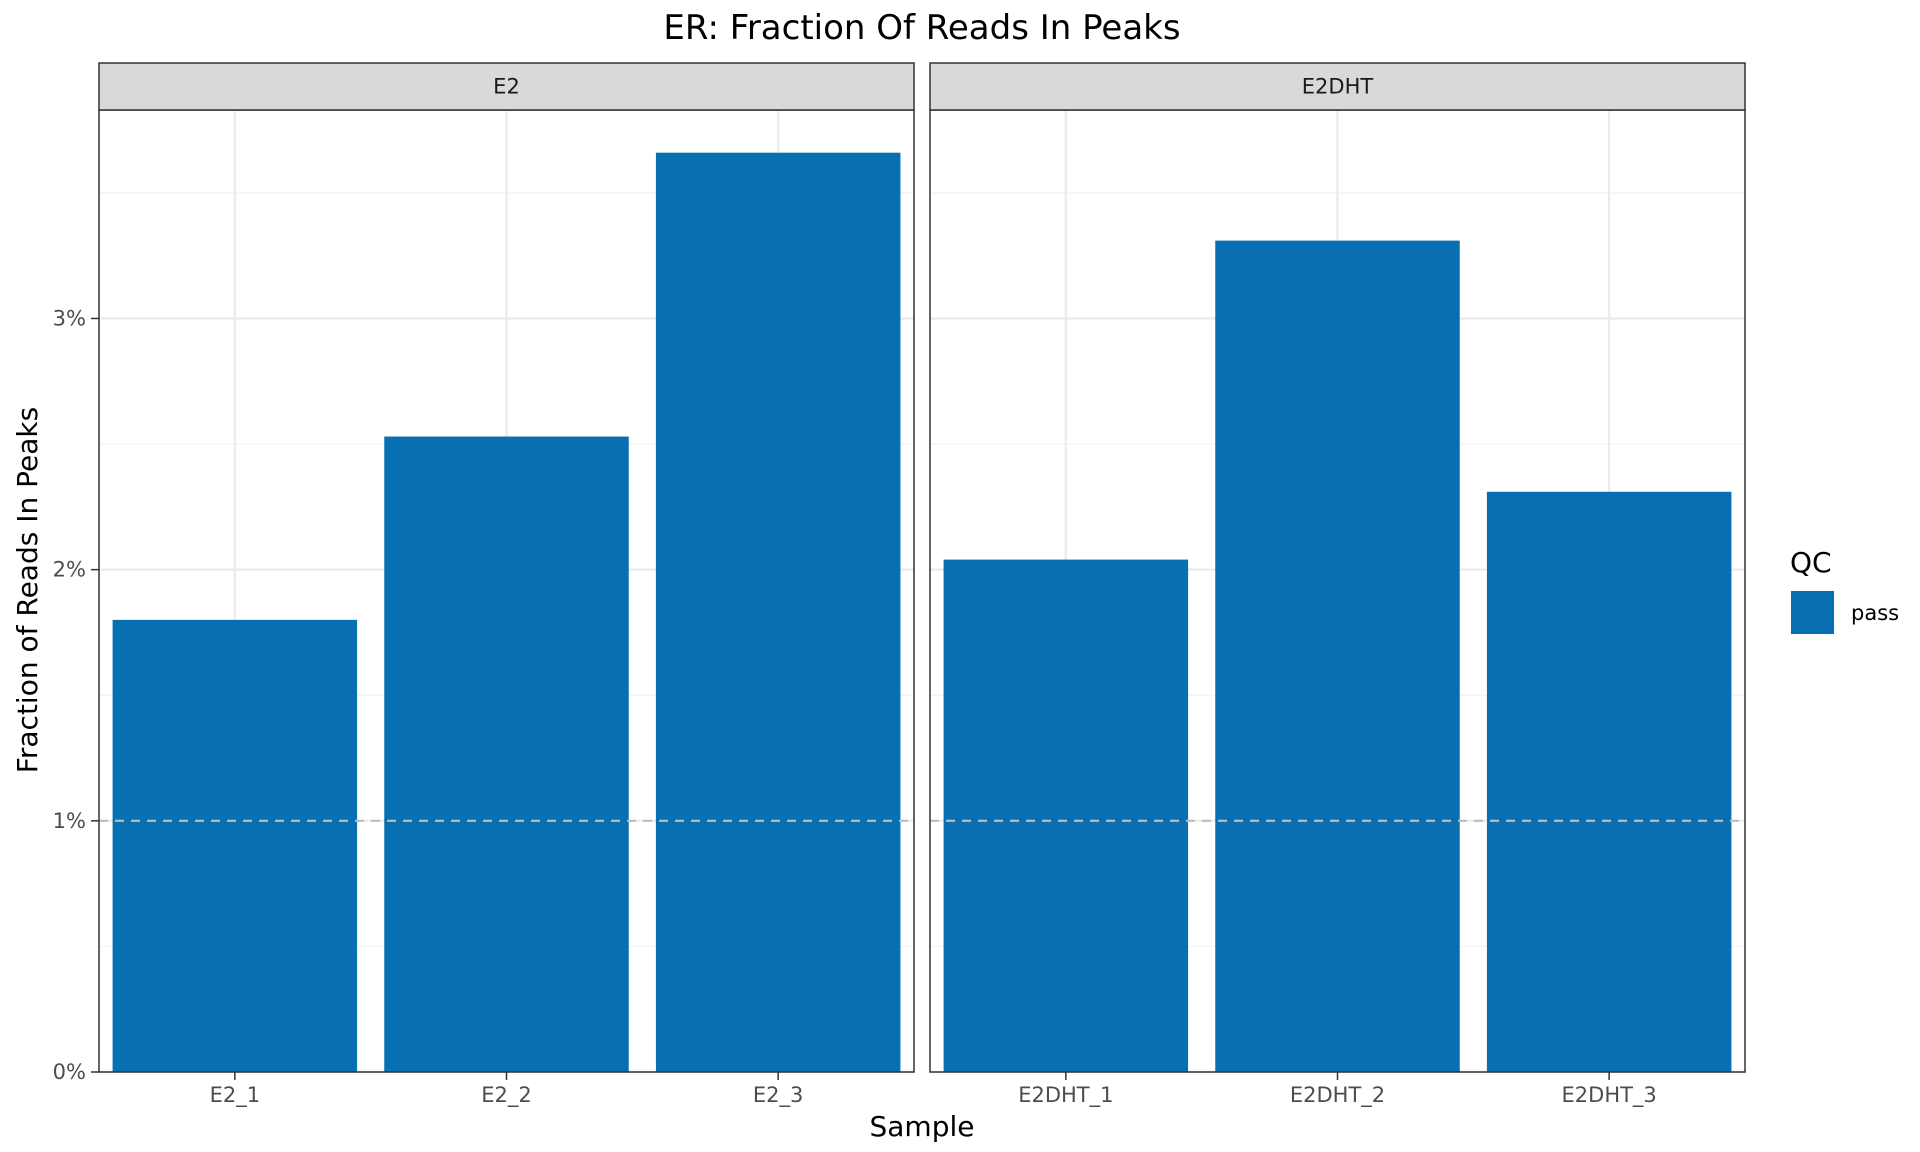  What do you see at coordinates (76, 695) in the screenshot?
I see `y-axis: 0% 1% 2% 3%` at bounding box center [76, 695].